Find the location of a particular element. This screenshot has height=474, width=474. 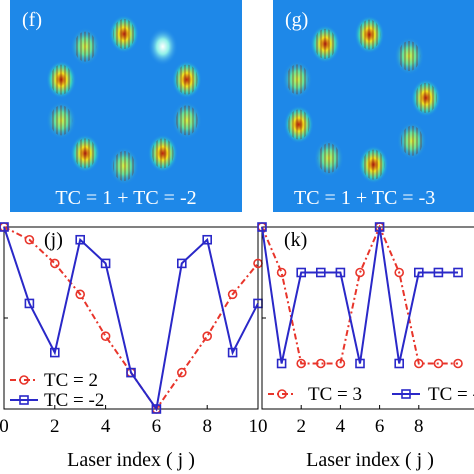

panel-f-spots is located at coordinates (124, 100).